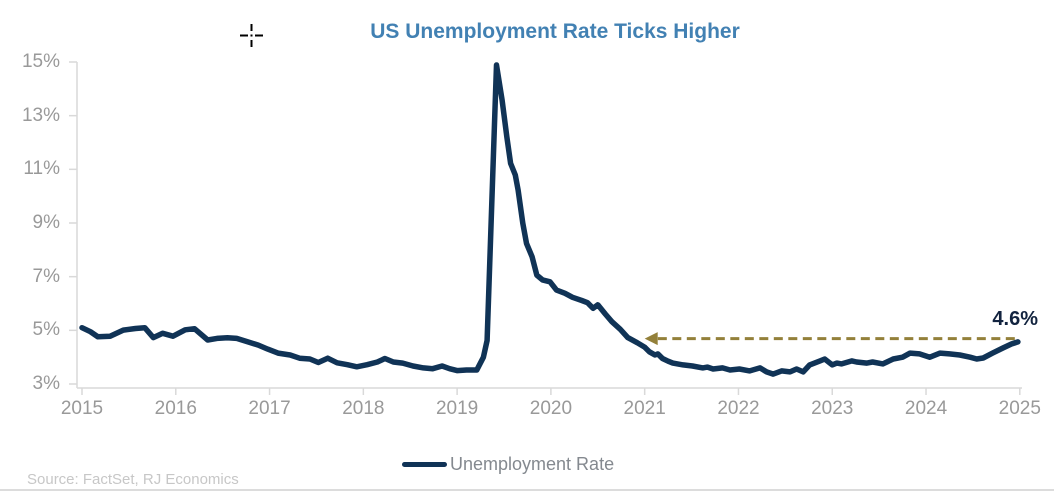  I want to click on x-axis-tick-label: 2020, so click(551, 408).